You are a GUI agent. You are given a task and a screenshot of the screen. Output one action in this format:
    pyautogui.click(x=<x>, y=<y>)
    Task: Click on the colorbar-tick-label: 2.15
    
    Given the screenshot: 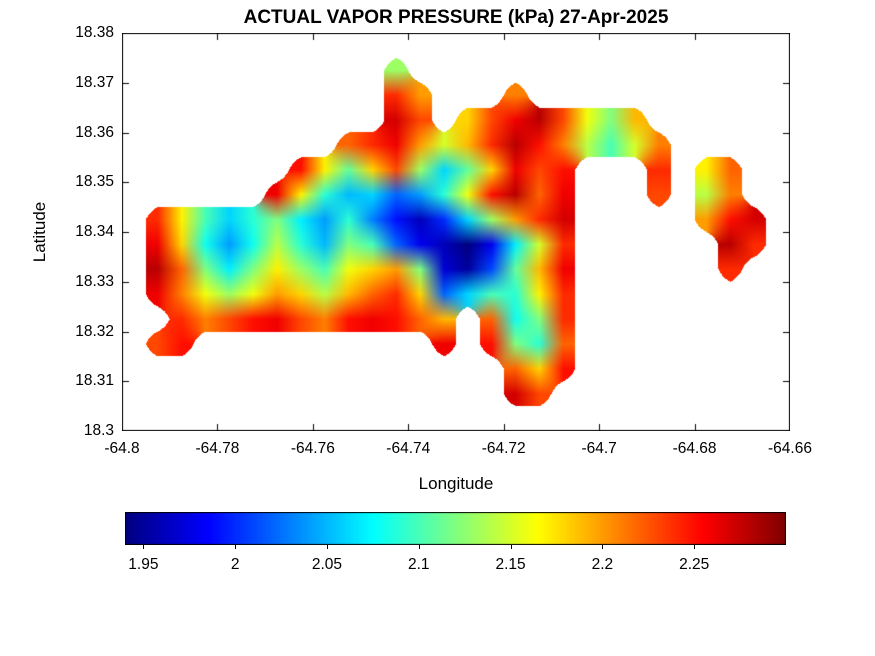 What is the action you would take?
    pyautogui.click(x=510, y=564)
    